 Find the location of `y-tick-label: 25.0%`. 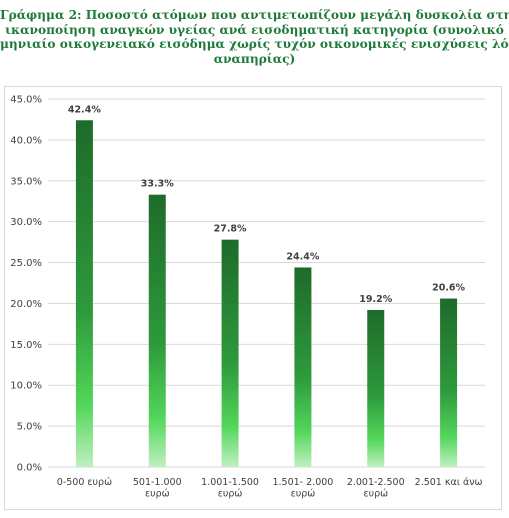

y-tick-label: 25.0% is located at coordinates (26, 263).